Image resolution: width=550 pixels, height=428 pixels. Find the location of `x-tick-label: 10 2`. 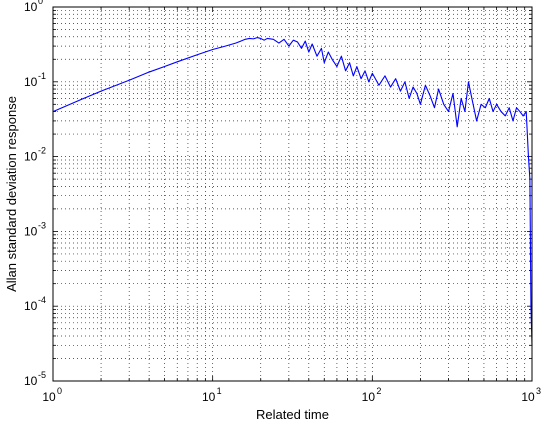

x-tick-label: 10 2 is located at coordinates (372, 395).